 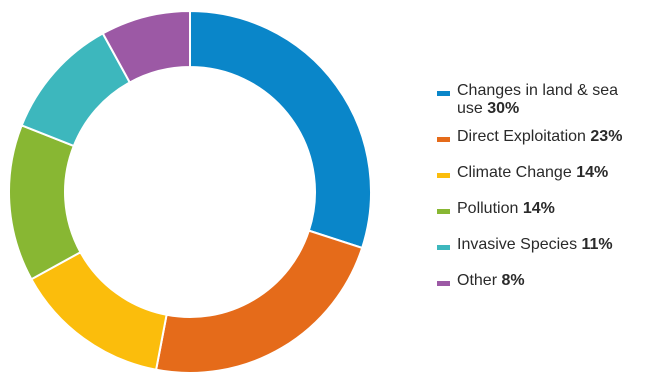 I want to click on legend-value-pollution: 14%, so click(x=538, y=208).